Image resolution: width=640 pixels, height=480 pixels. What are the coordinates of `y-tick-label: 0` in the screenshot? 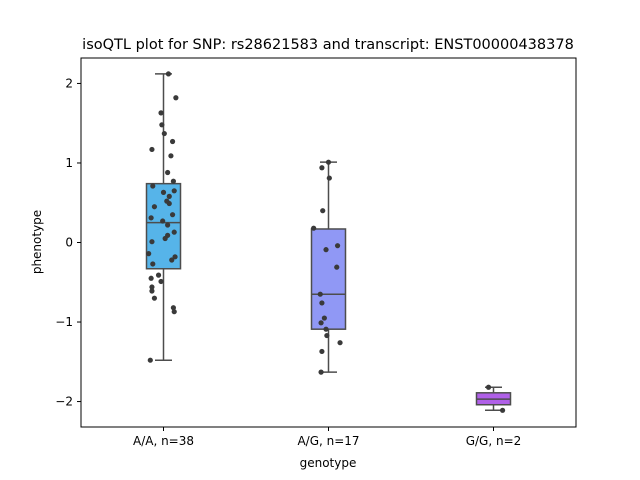 It's located at (69, 243).